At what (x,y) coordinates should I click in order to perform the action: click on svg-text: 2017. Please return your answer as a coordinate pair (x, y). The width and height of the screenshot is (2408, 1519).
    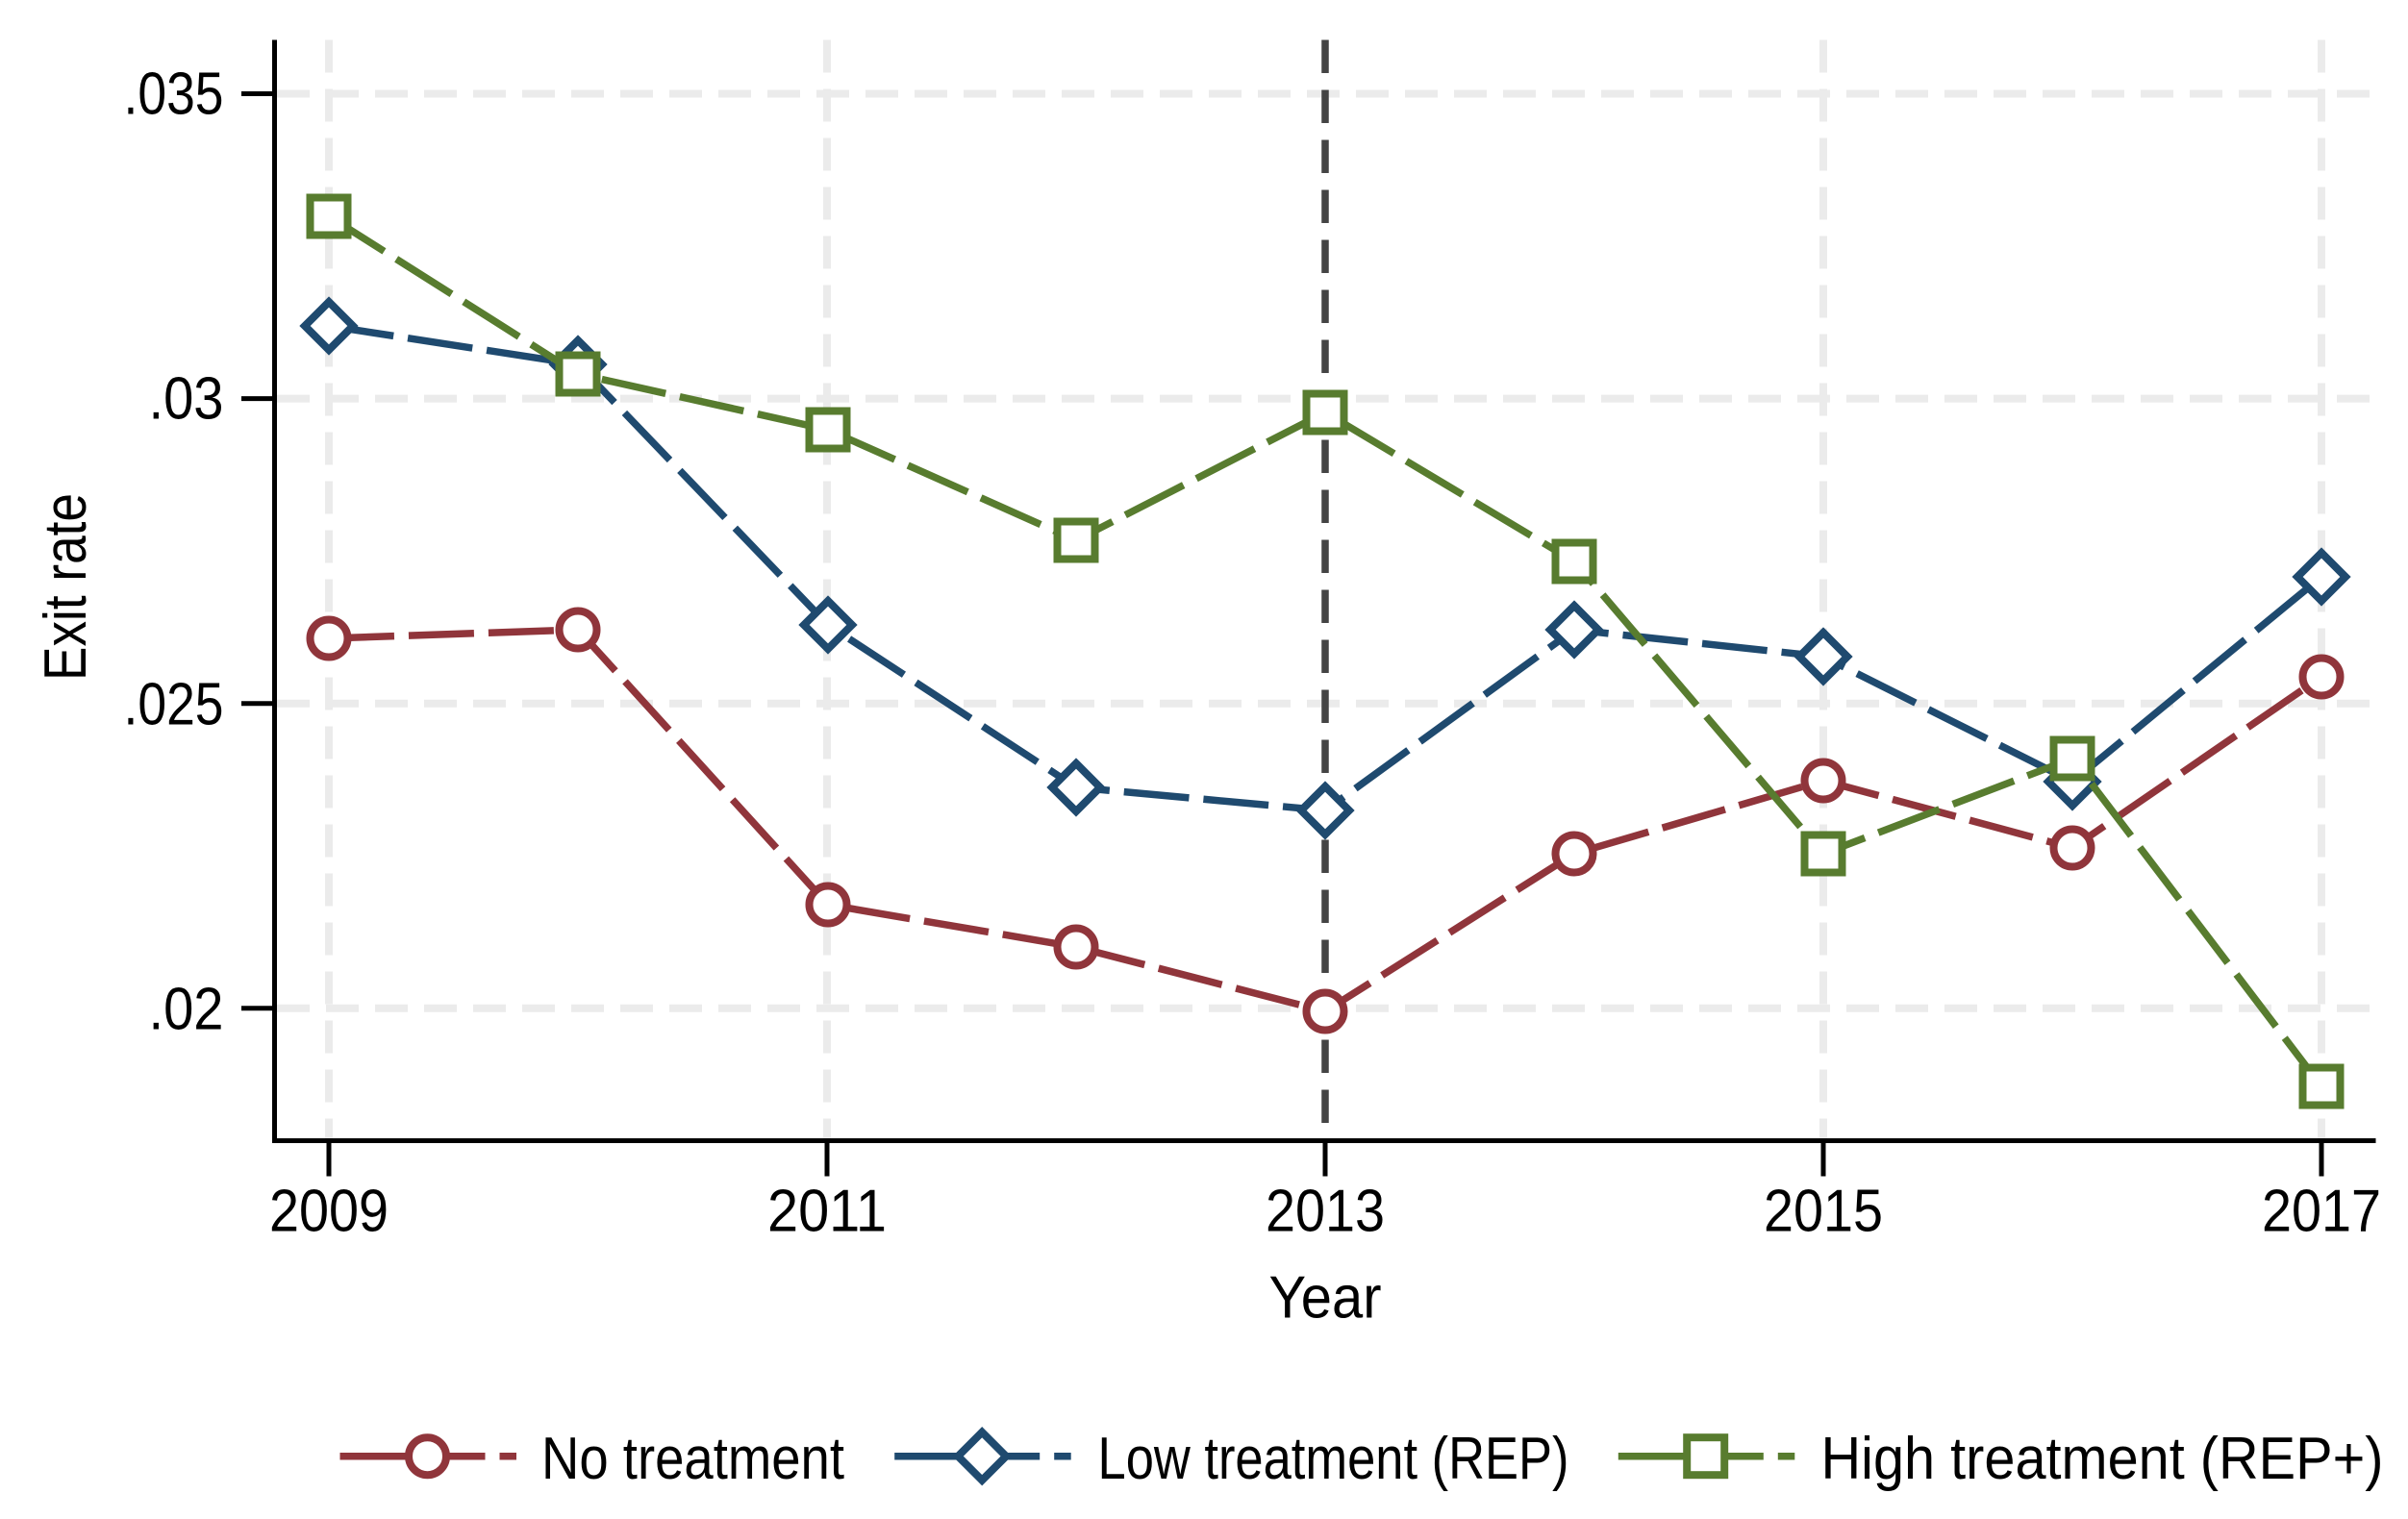
    Looking at the image, I should click on (2321, 1212).